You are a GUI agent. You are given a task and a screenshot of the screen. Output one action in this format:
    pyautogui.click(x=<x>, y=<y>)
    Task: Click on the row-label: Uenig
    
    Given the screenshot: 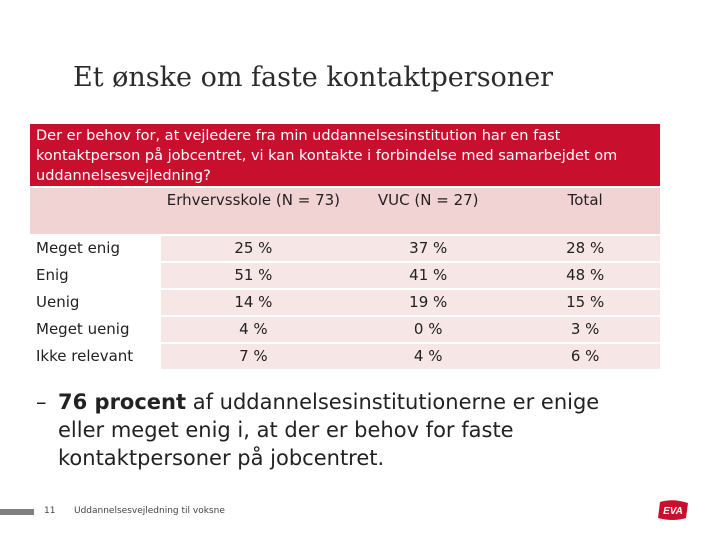 What is the action you would take?
    pyautogui.click(x=95, y=302)
    